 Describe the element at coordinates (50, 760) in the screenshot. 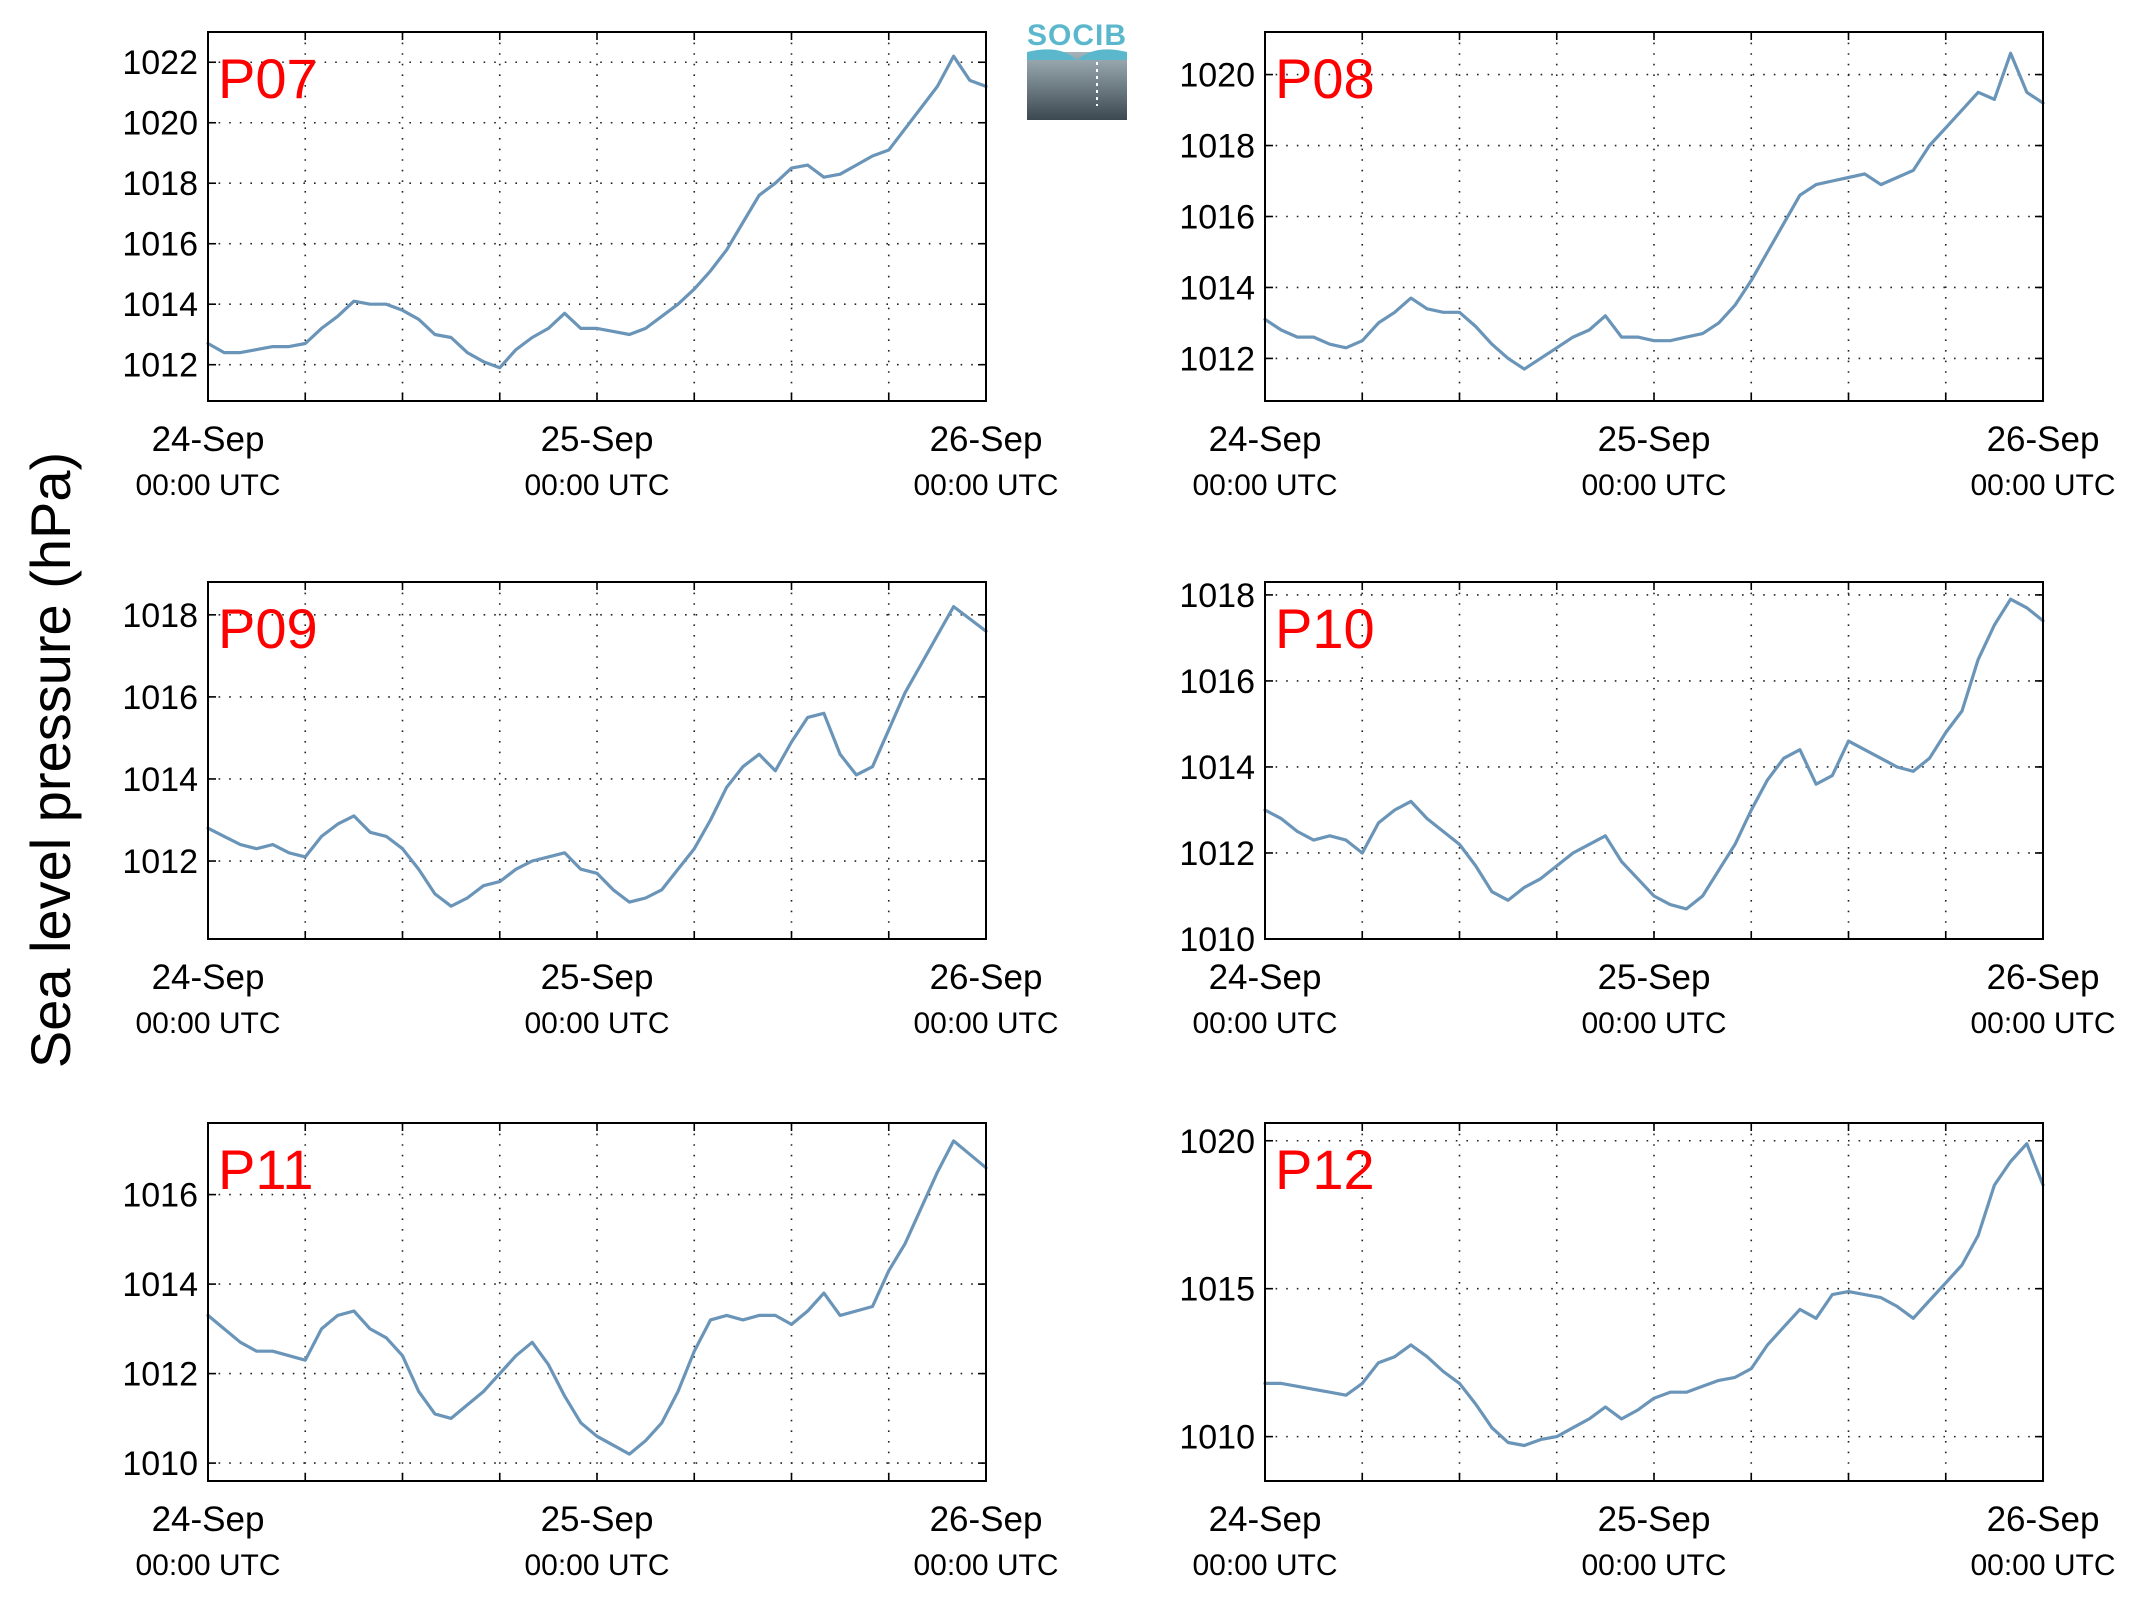

I see `y-axis-label: Sea level pressure (hPa)` at that location.